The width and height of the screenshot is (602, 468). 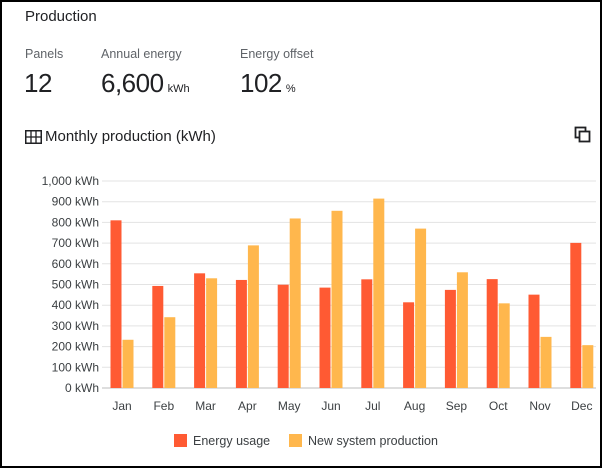 I want to click on y-tick-label: 200 kWh, so click(x=75, y=347).